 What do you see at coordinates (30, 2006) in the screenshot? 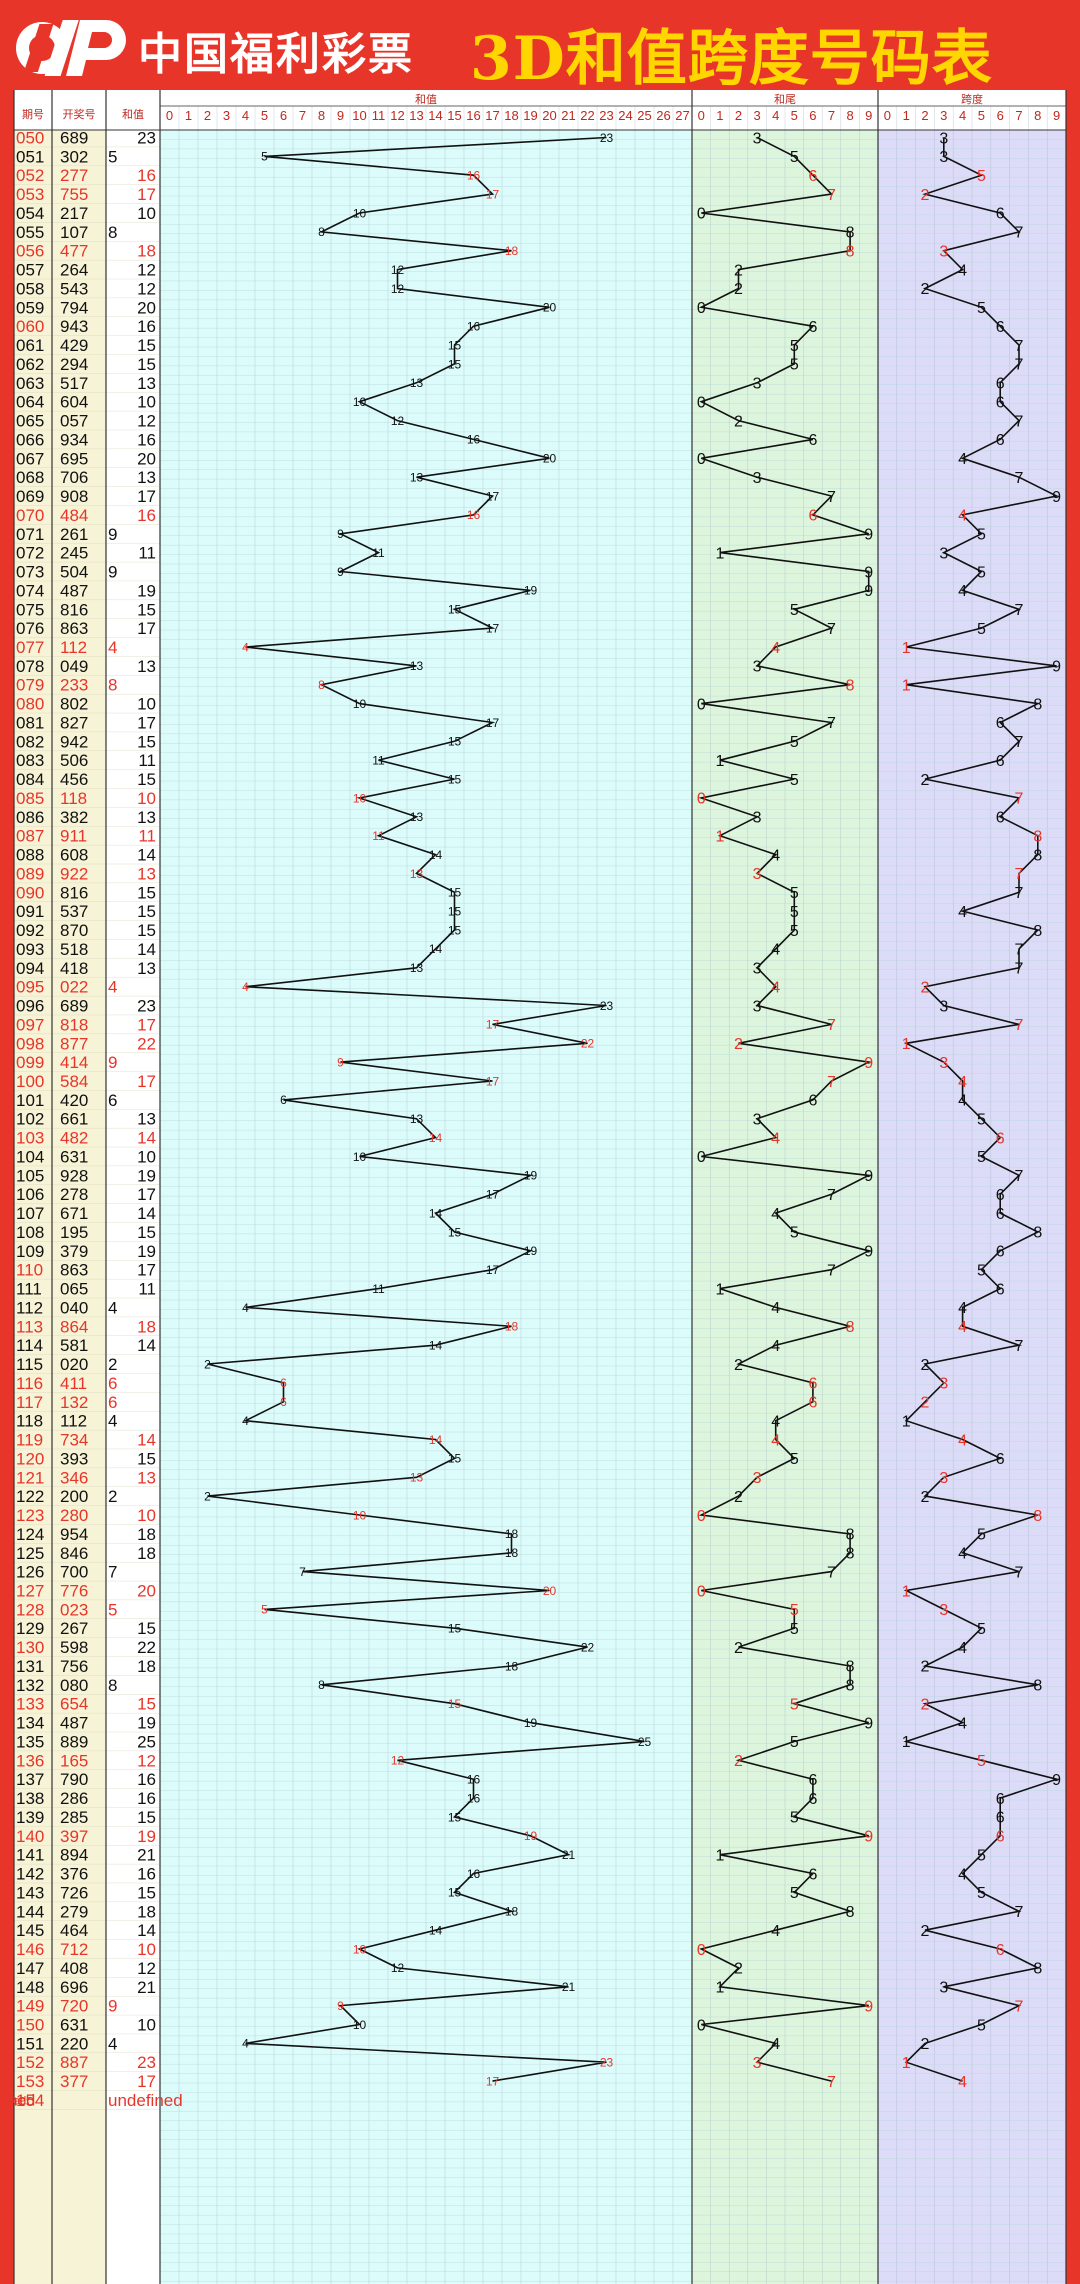
I see `issue-cell: 149` at bounding box center [30, 2006].